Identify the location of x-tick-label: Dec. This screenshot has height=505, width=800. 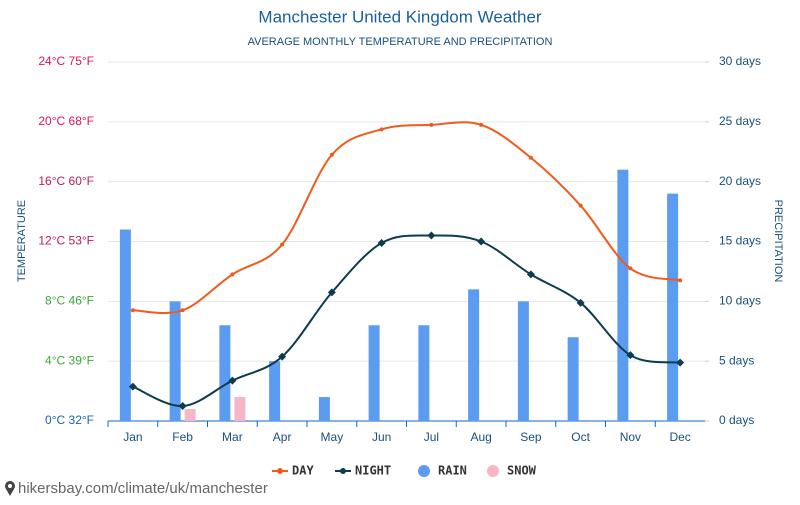
(679, 437).